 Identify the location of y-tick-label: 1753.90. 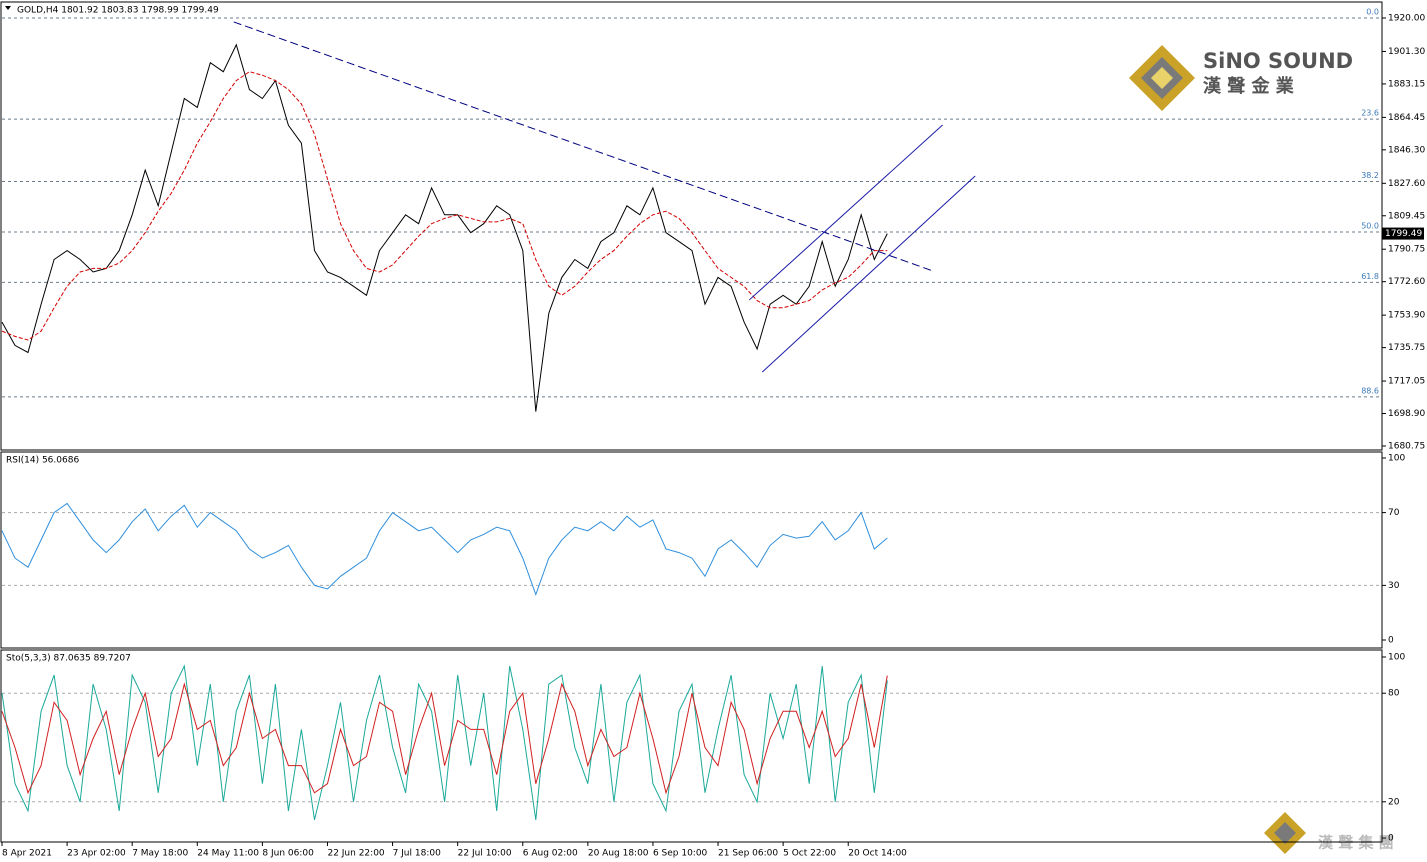
(1406, 316).